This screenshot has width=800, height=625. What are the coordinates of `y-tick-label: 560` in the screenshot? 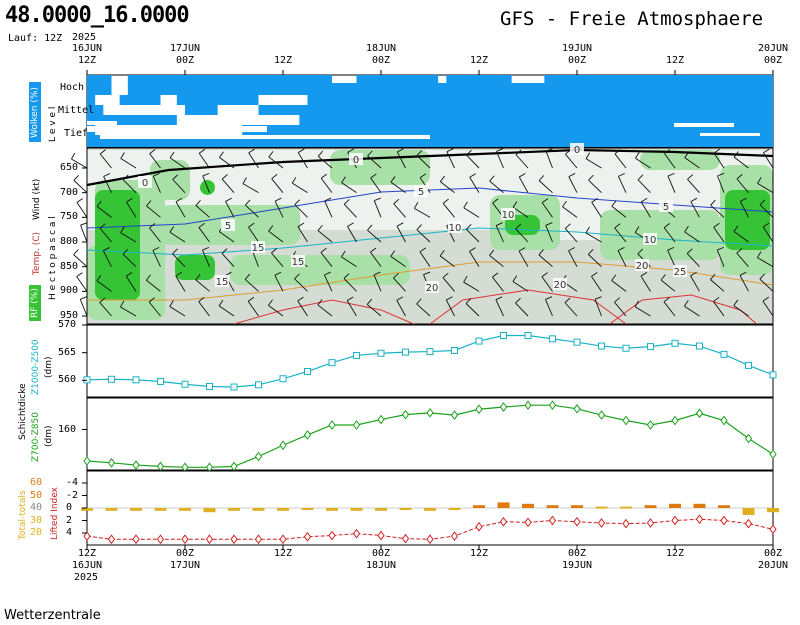 It's located at (67, 380).